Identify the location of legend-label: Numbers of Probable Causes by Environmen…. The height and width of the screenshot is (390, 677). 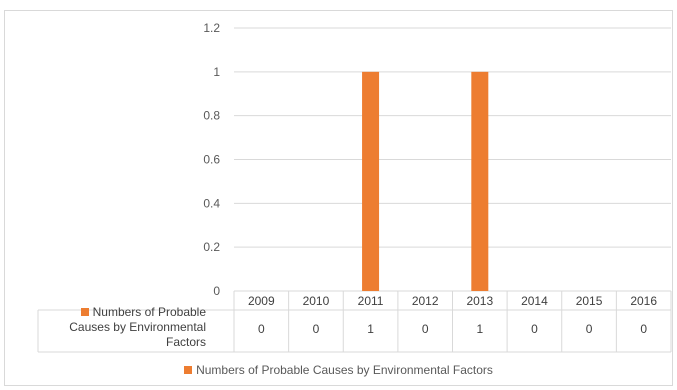
(344, 370).